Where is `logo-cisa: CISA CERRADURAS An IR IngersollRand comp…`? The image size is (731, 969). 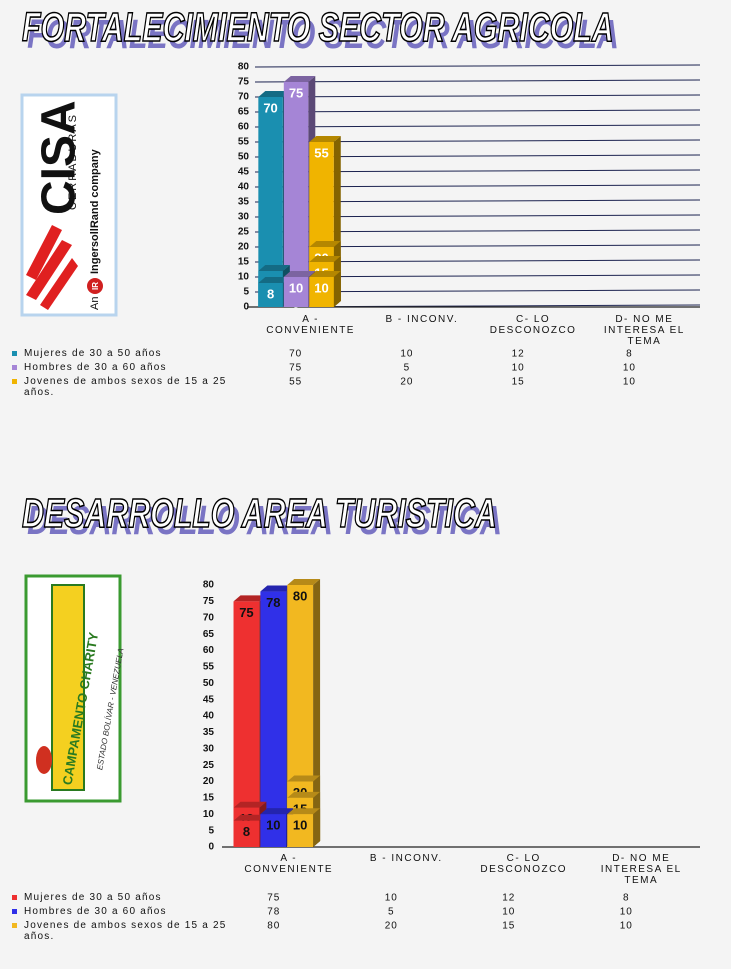 logo-cisa: CISA CERRADURAS An IR IngersollRand comp… is located at coordinates (69, 205).